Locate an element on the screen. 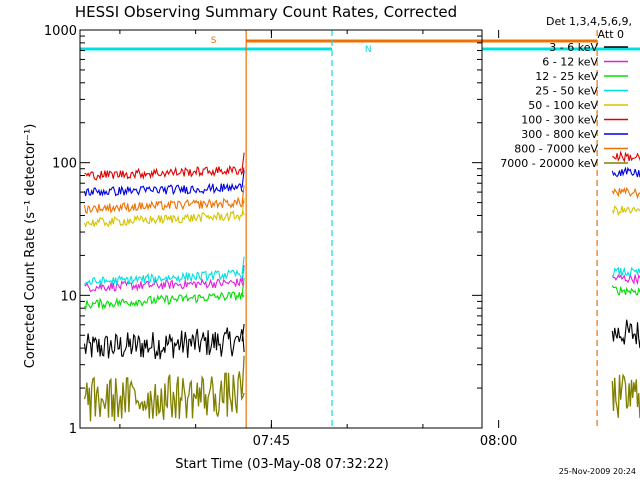  legend-label-7: 300 - 800 keV is located at coordinates (559, 134).